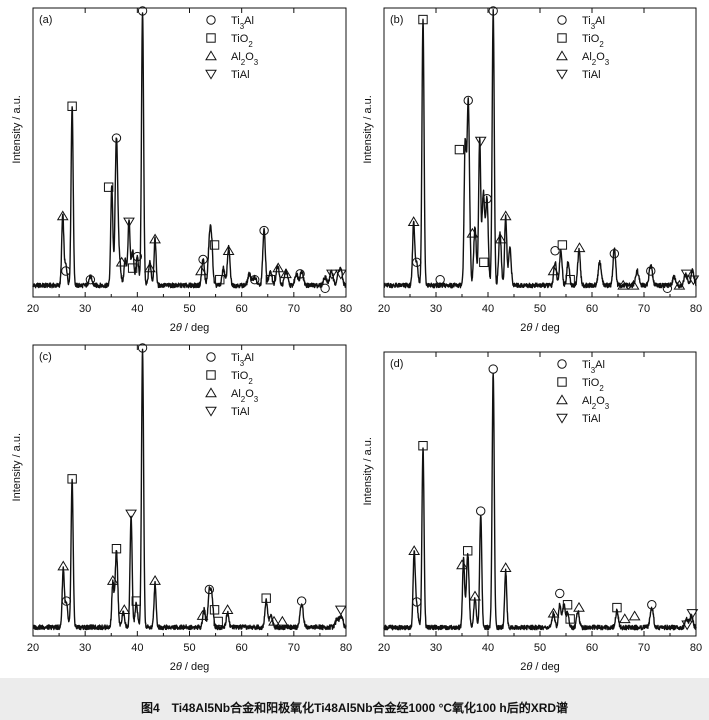 The image size is (709, 720). Describe the element at coordinates (45, 20) in the screenshot. I see `panel-label: (a)` at that location.